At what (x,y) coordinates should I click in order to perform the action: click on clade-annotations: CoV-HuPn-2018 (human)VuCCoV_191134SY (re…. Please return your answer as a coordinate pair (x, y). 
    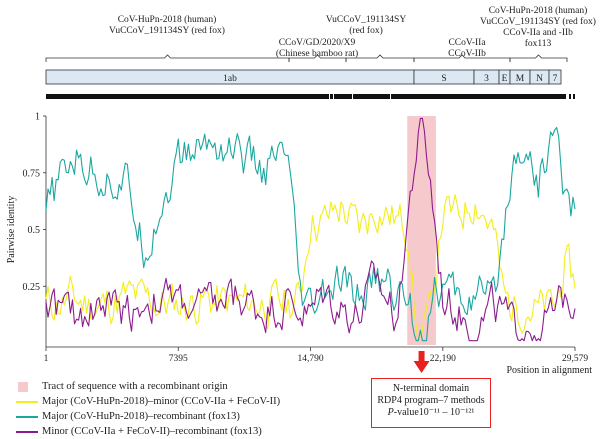
    Looking at the image, I should click on (320, 33).